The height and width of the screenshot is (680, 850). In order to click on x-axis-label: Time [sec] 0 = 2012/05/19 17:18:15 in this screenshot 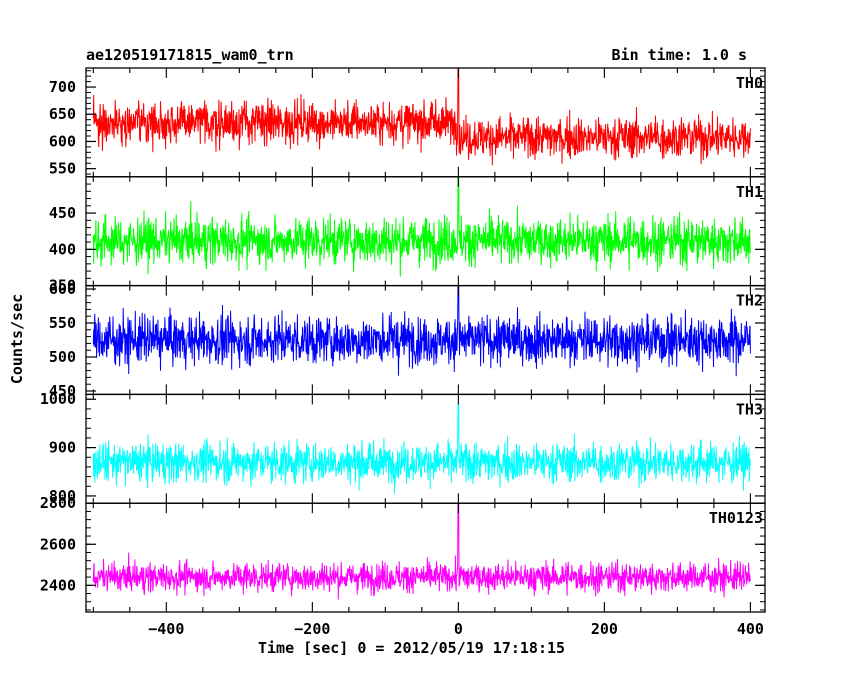, I will do `click(412, 648)`.